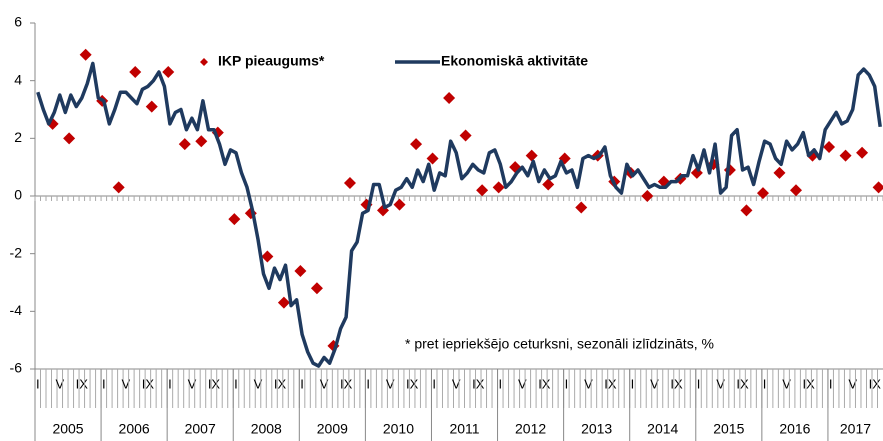 The image size is (883, 441). What do you see at coordinates (67, 429) in the screenshot?
I see `year-label: 2005` at bounding box center [67, 429].